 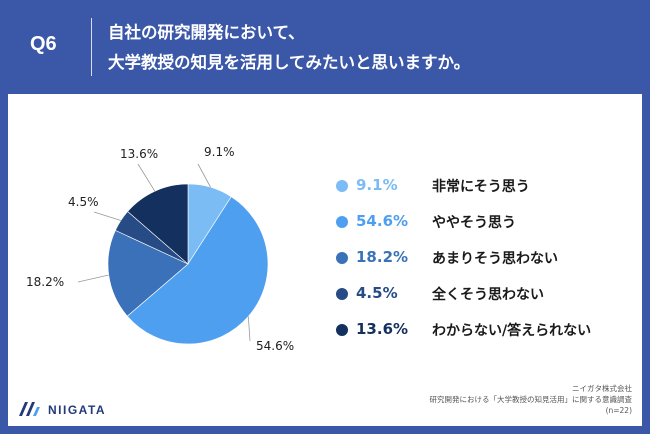 I want to click on legend-label-4: 全くそう思わない, so click(x=488, y=295).